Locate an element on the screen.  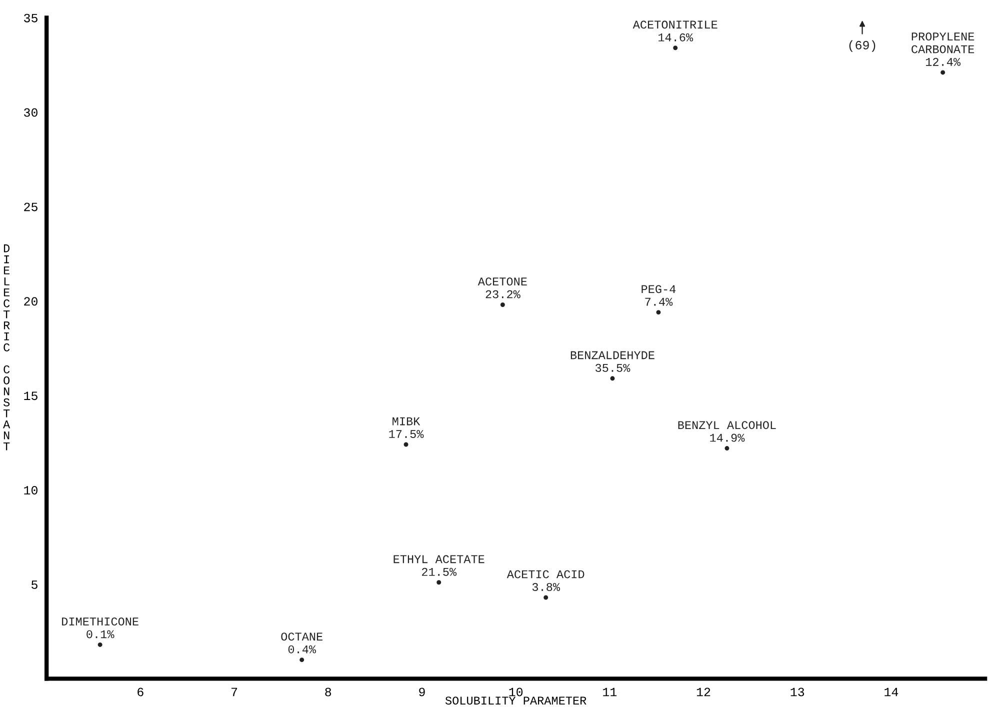
y-tick-label: 10 is located at coordinates (31, 490).